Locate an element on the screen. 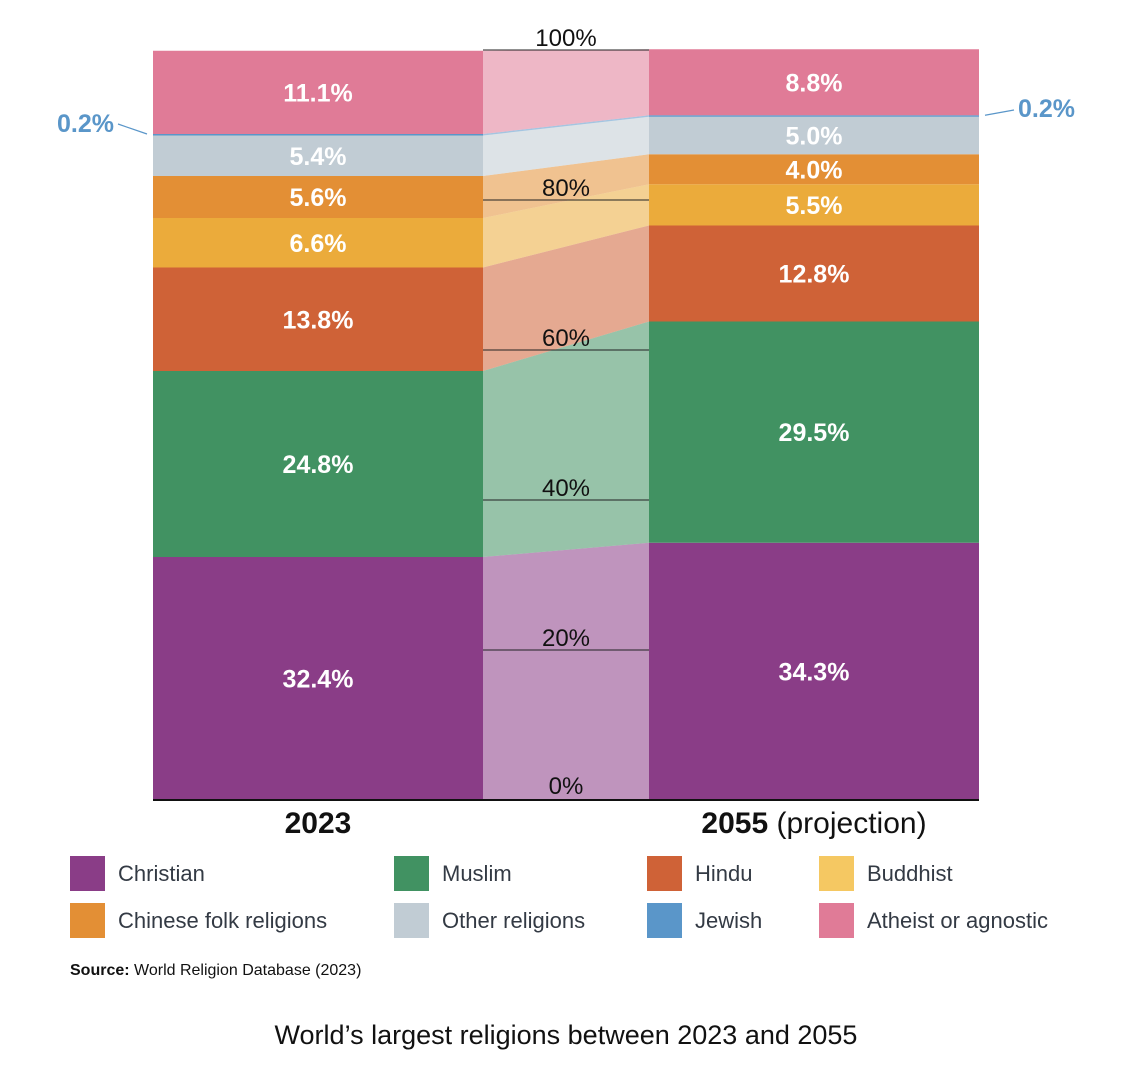 The image size is (1126, 1068). y-tick-label: 60% is located at coordinates (566, 338).